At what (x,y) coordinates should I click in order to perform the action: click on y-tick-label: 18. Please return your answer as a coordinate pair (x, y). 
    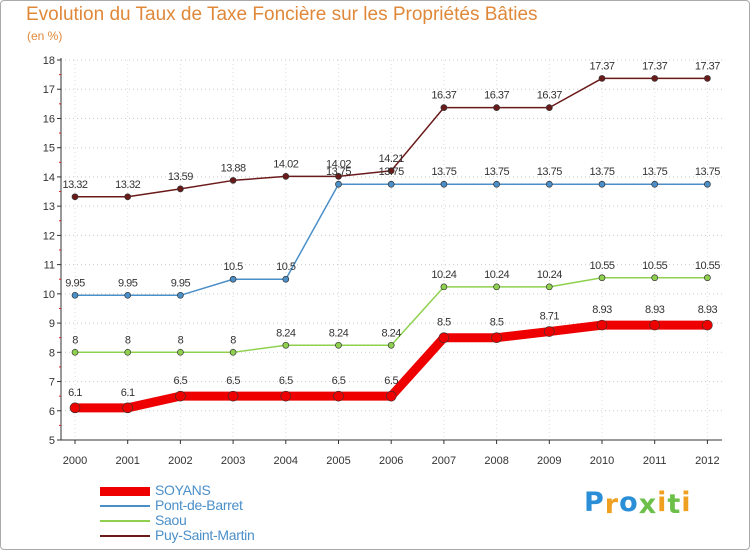
    Looking at the image, I should click on (49, 61).